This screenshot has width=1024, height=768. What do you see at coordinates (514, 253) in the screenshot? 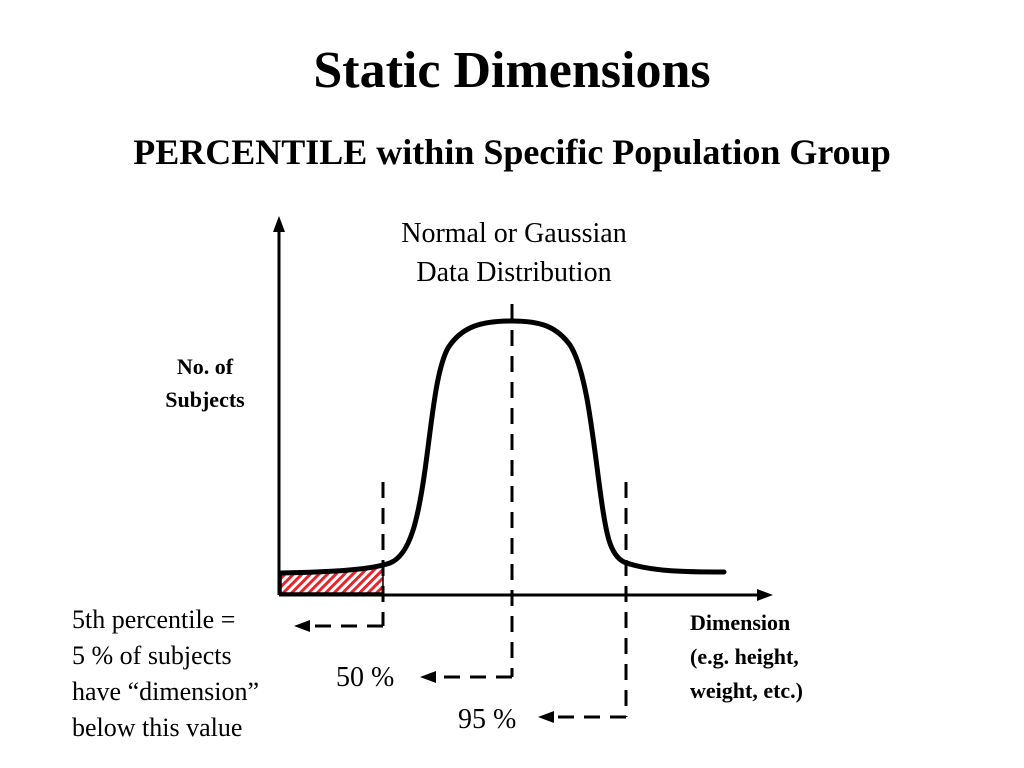
I see `distribution-caption: Normal or Gaussian Data Distribution` at bounding box center [514, 253].